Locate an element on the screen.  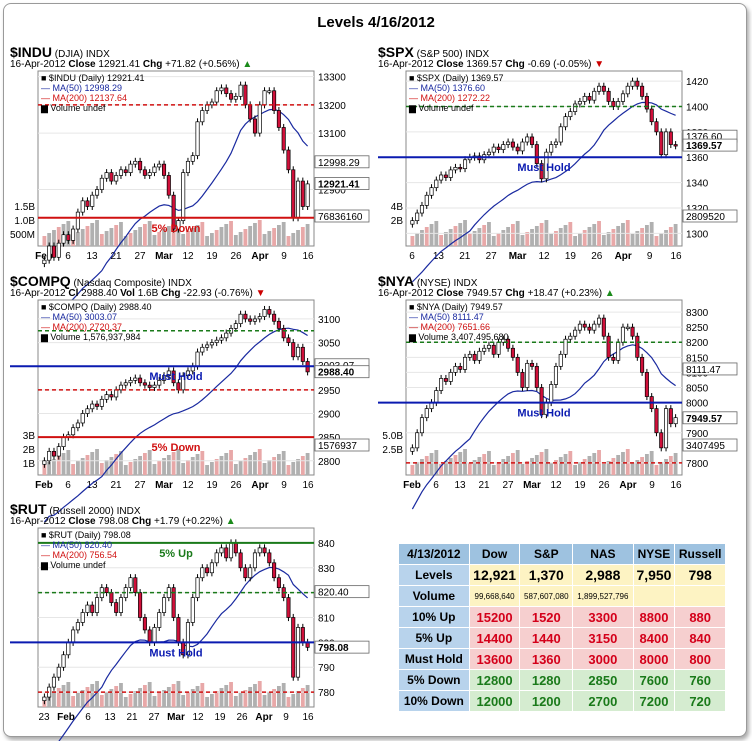
value-tag: 12998.29 is located at coordinates (339, 163).